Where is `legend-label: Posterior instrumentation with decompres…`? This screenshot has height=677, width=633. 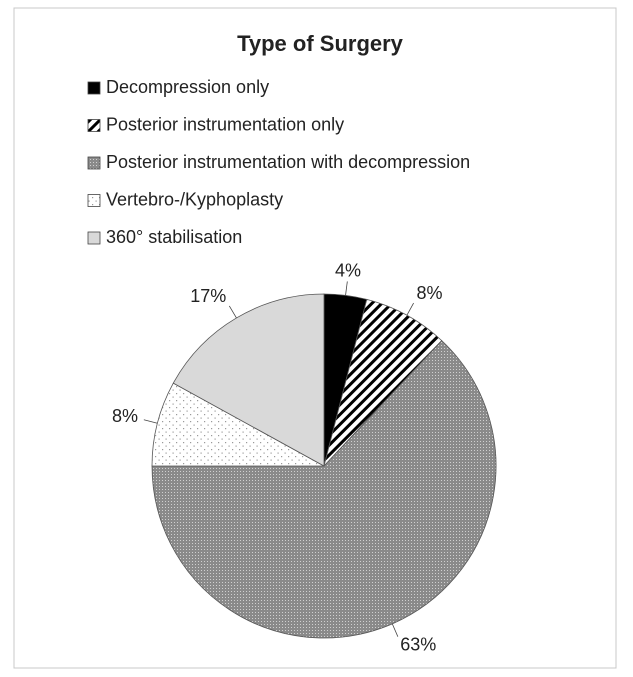
legend-label: Posterior instrumentation with decompres… is located at coordinates (288, 162).